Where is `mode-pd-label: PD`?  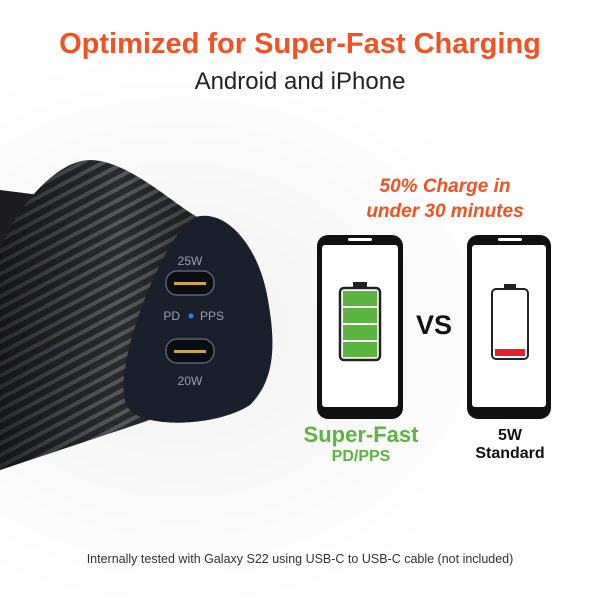
mode-pd-label: PD is located at coordinates (171, 316).